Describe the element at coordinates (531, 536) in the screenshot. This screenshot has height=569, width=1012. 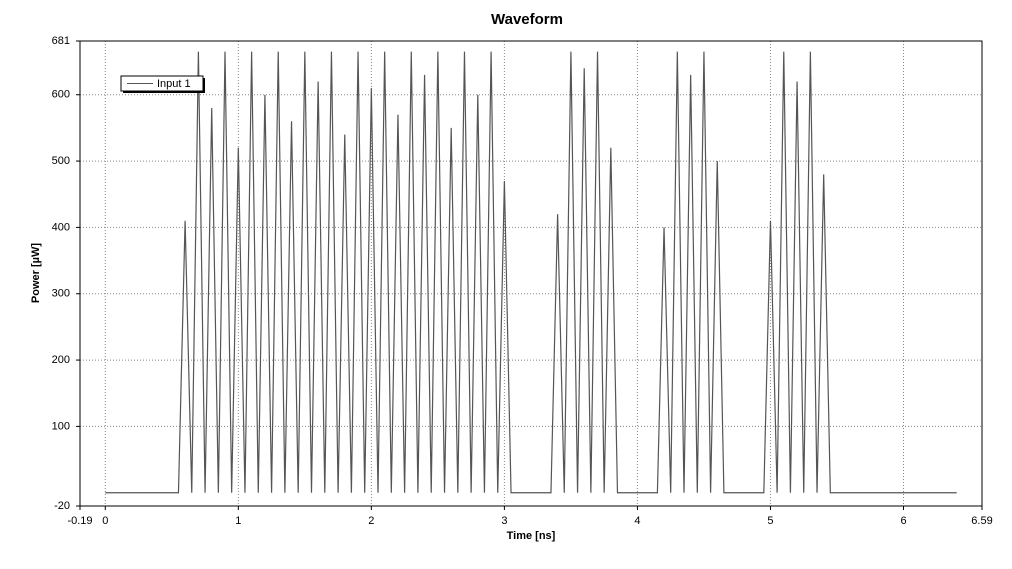
I see `x-axis-label: Time [ns]` at that location.